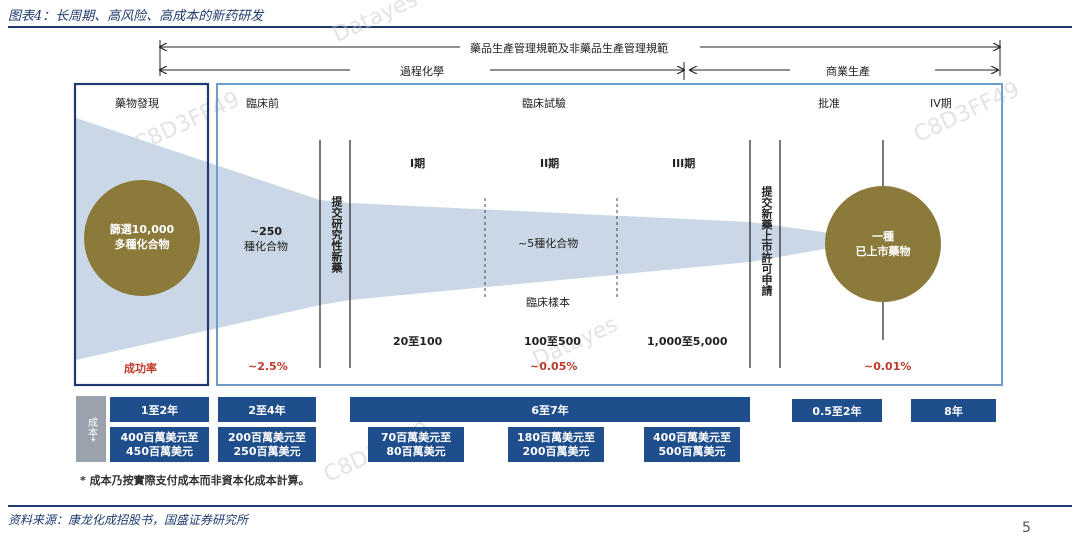 The width and height of the screenshot is (1080, 536). I want to click on cost-preclinical: 200百萬美元至 250百萬美元, so click(267, 444).